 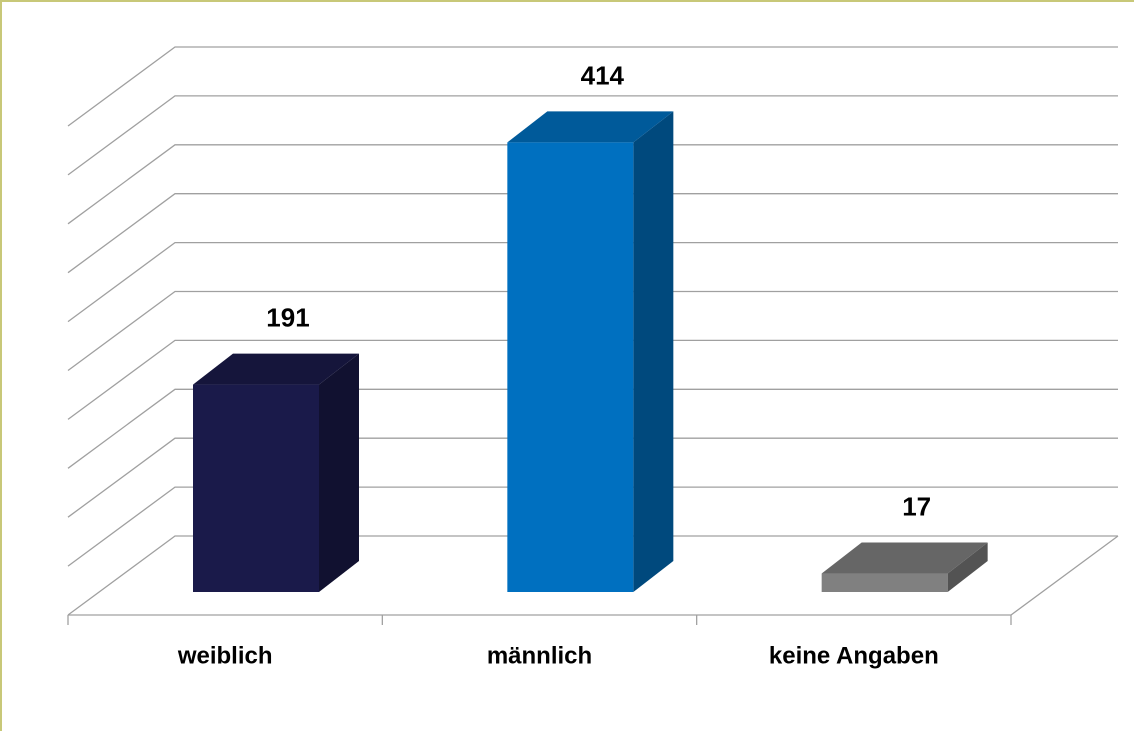 I want to click on value-label: 414, so click(x=603, y=75).